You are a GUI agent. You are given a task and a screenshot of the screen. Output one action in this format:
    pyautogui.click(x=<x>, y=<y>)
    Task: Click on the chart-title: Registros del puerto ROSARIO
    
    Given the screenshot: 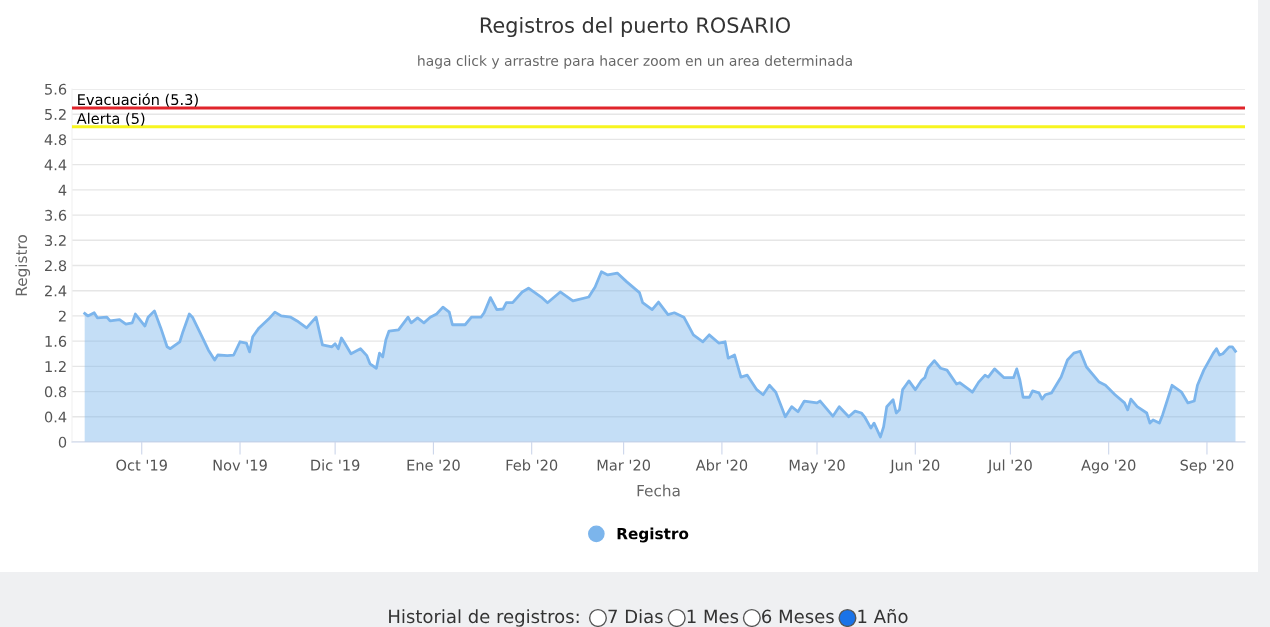 What is the action you would take?
    pyautogui.click(x=635, y=27)
    